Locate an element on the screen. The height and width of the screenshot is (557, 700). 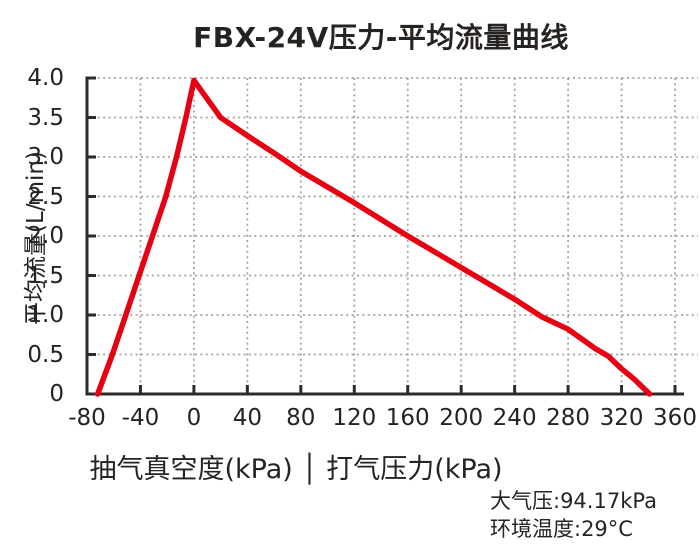
y-tick-label: 1.5 is located at coordinates (45, 275).